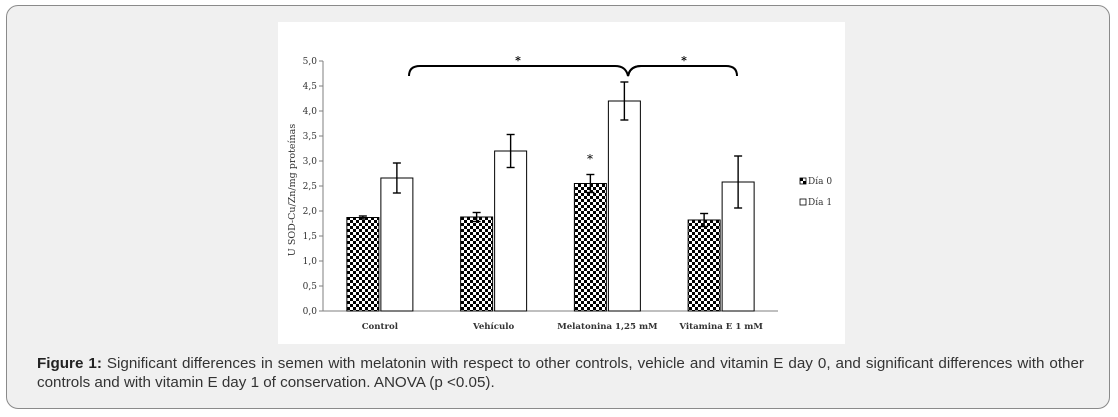 The height and width of the screenshot is (417, 1118). I want to click on significance-bracket-right, so click(682, 71).